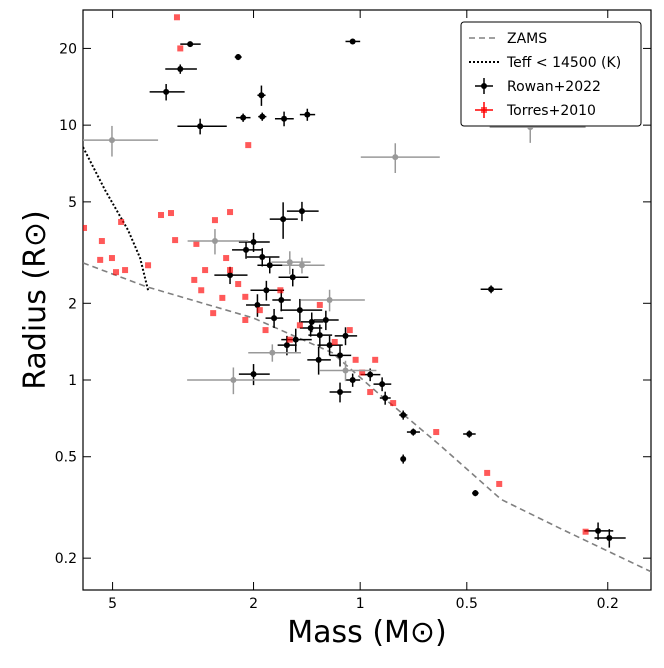  I want to click on legend-box, so click(551, 74).